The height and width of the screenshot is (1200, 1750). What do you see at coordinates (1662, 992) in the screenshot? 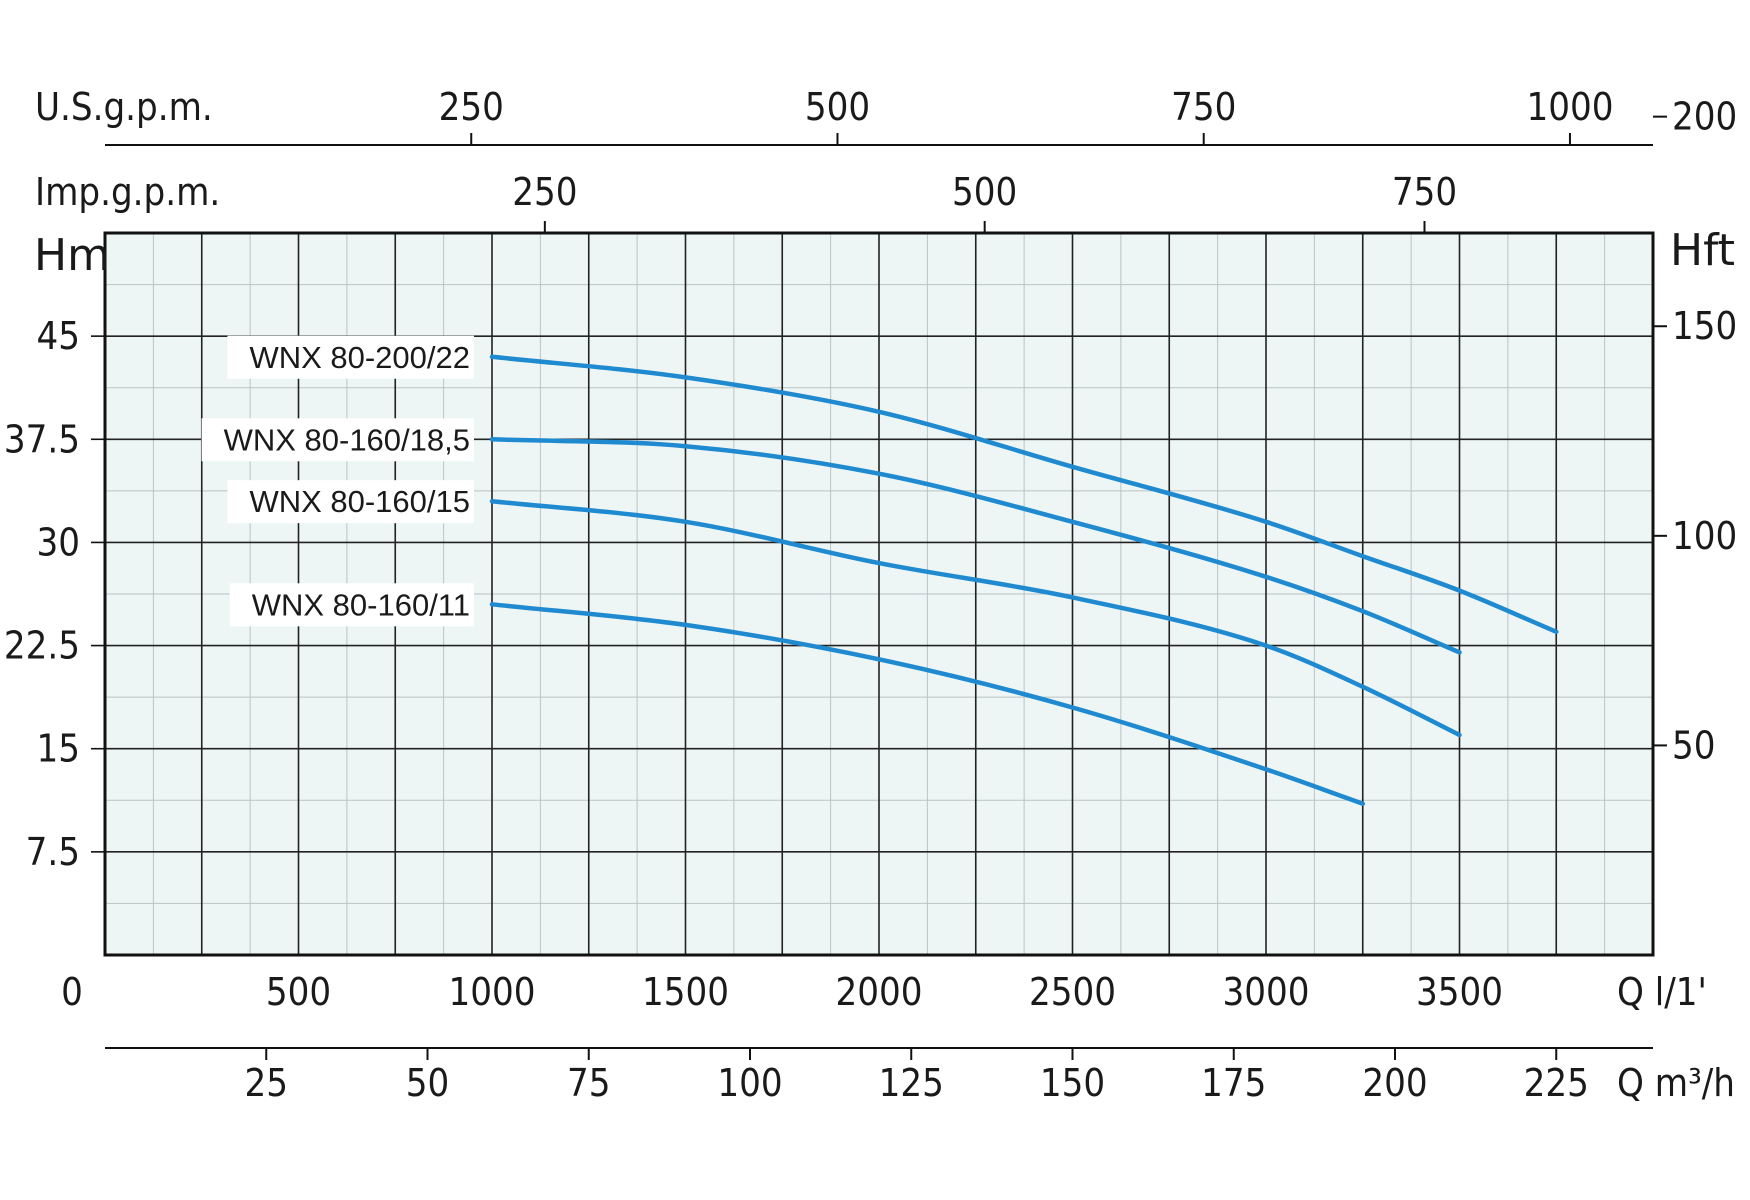
I see `x-axis-unit-label: Q l/1'` at bounding box center [1662, 992].